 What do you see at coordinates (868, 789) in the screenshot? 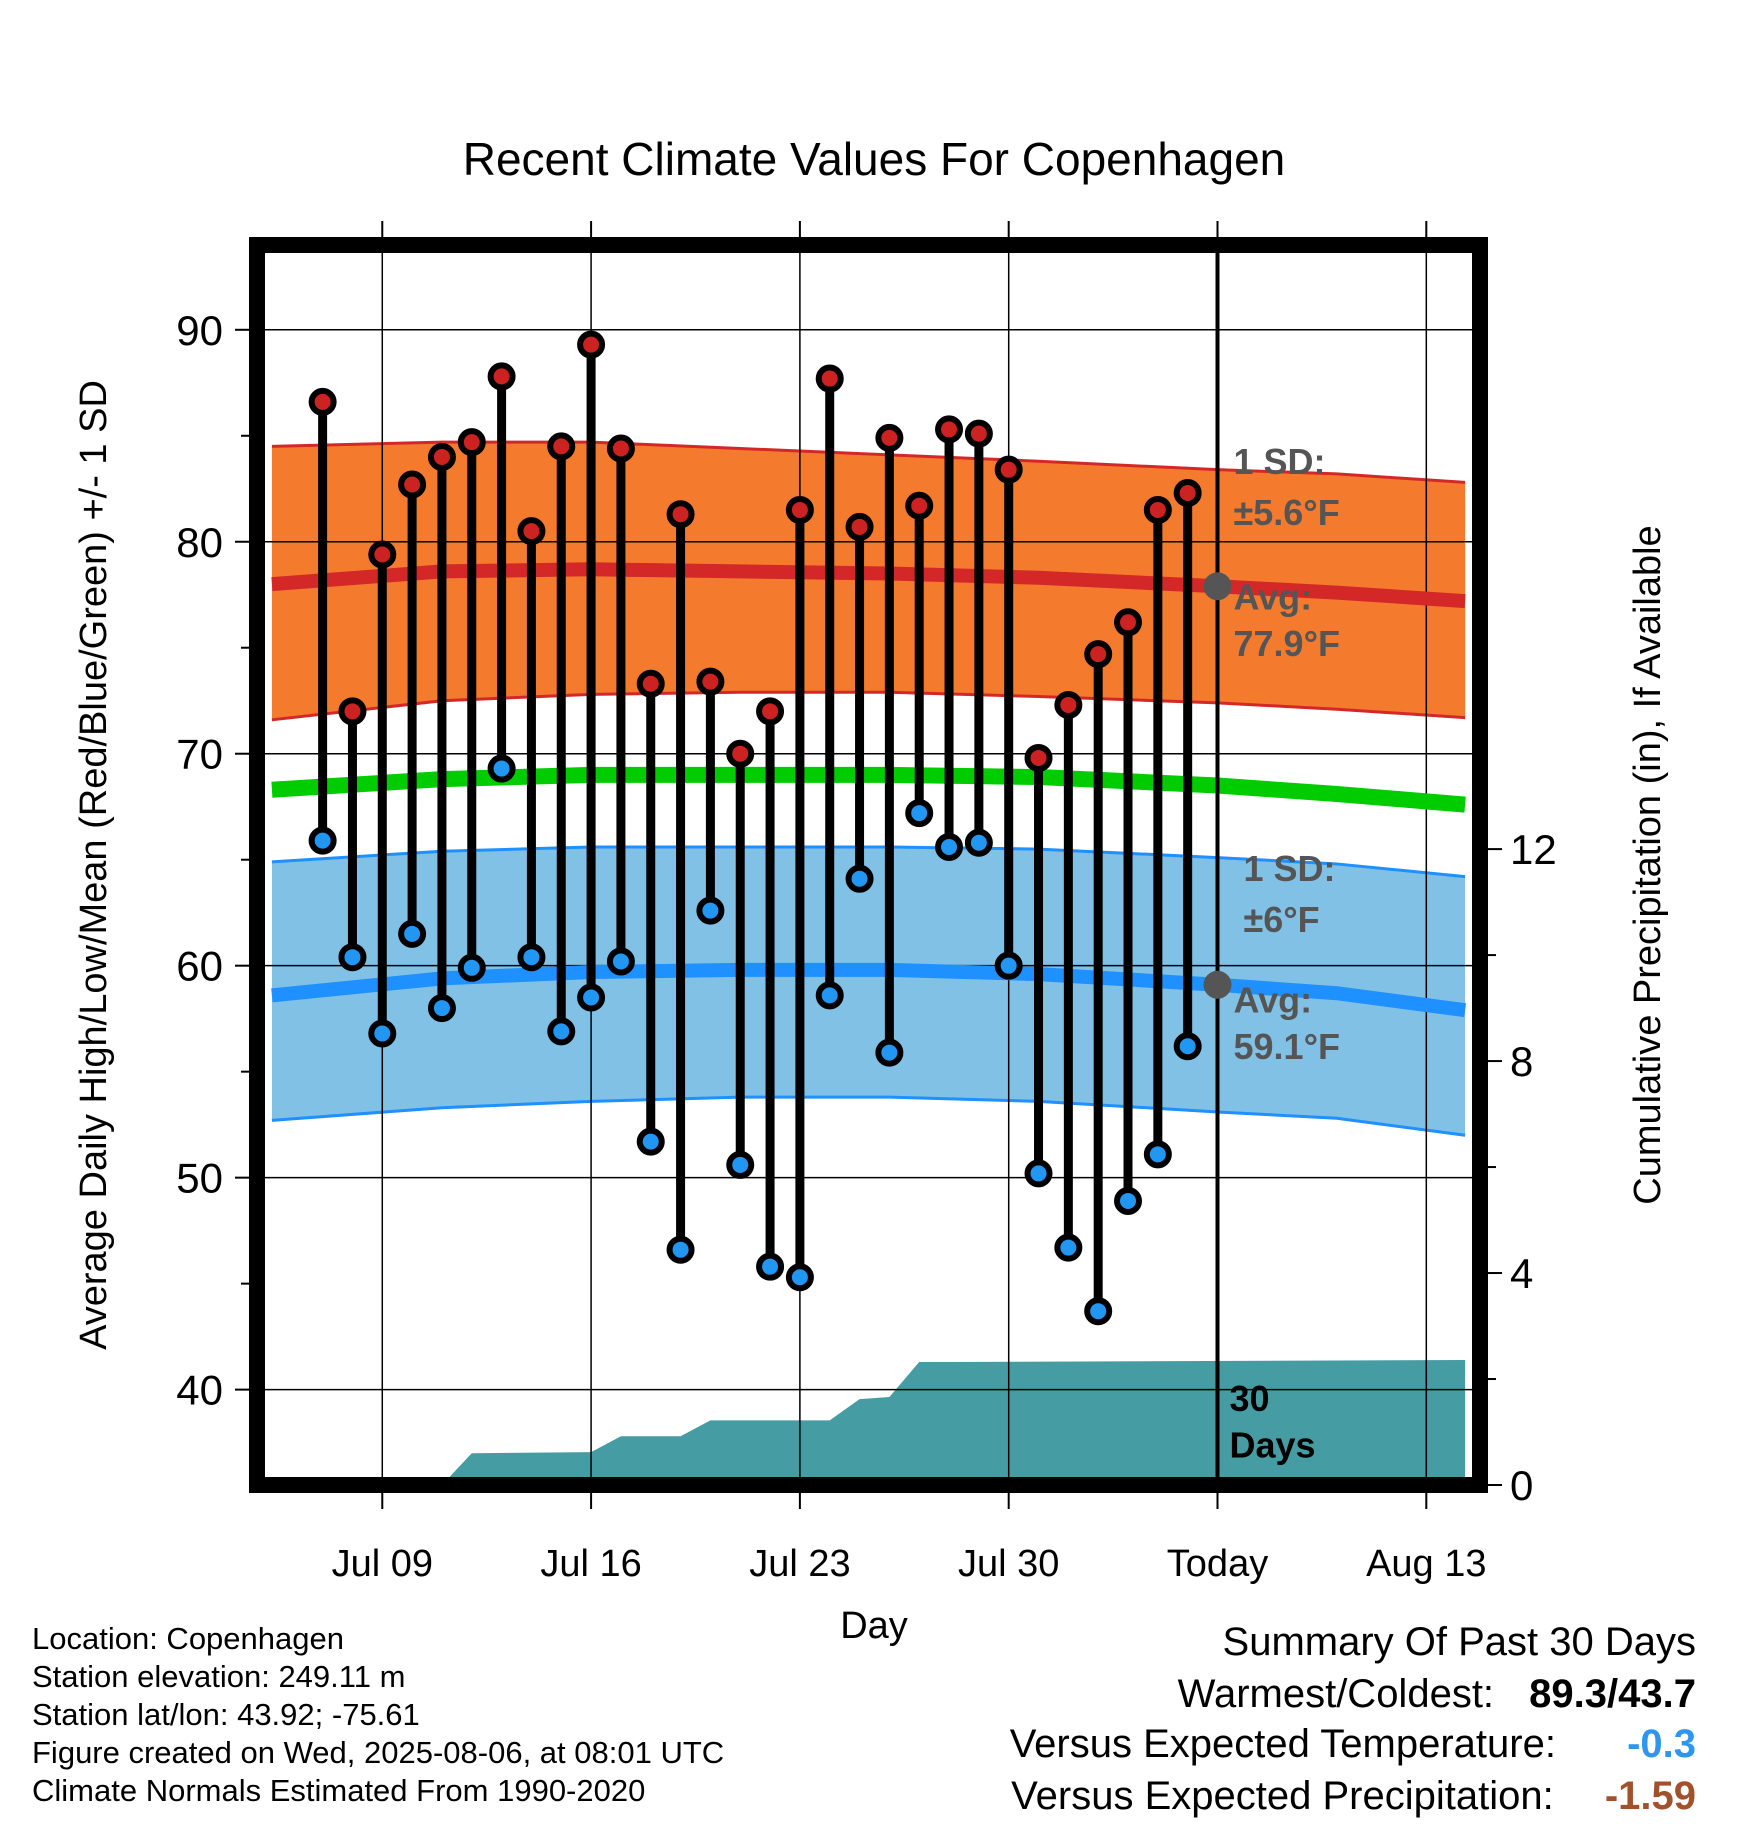
I see `mean-avg-line` at bounding box center [868, 789].